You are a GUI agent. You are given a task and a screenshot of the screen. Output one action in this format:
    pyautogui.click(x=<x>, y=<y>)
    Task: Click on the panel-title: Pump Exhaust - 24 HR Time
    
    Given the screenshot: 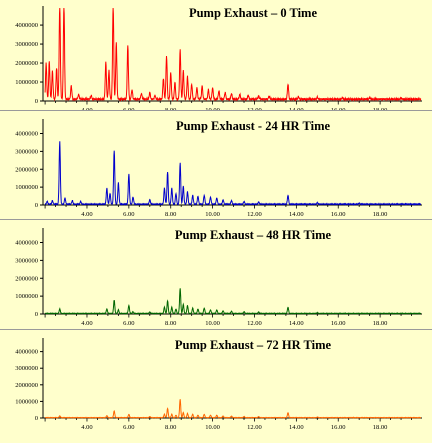 What is the action you would take?
    pyautogui.click(x=253, y=126)
    